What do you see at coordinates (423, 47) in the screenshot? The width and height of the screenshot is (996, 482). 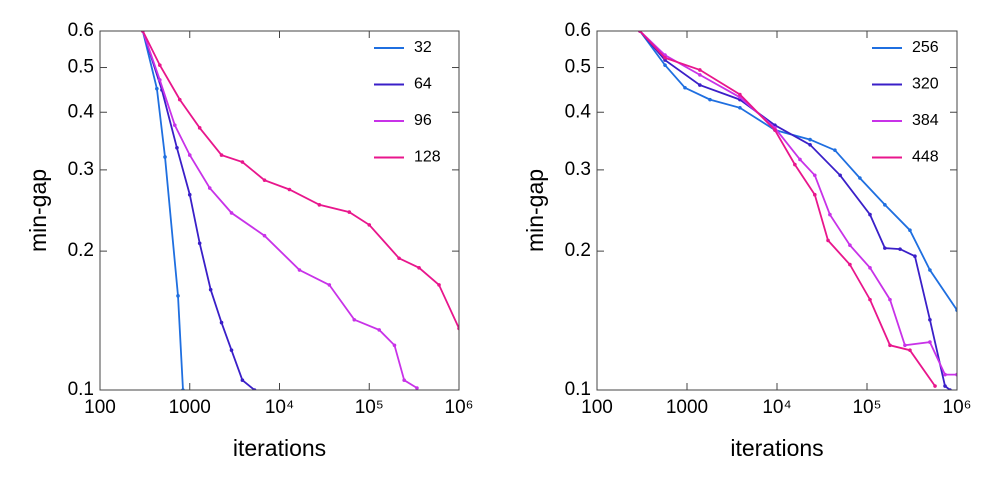 I see `legend-label: 32` at bounding box center [423, 47].